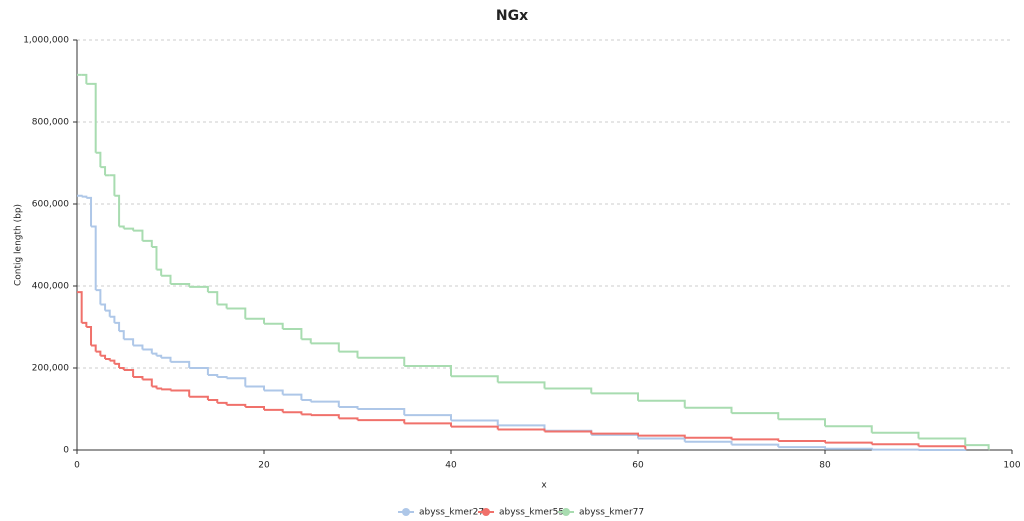 The height and width of the screenshot is (521, 1024). Describe the element at coordinates (611, 513) in the screenshot. I see `legend-label: abyss_kmer77` at that location.